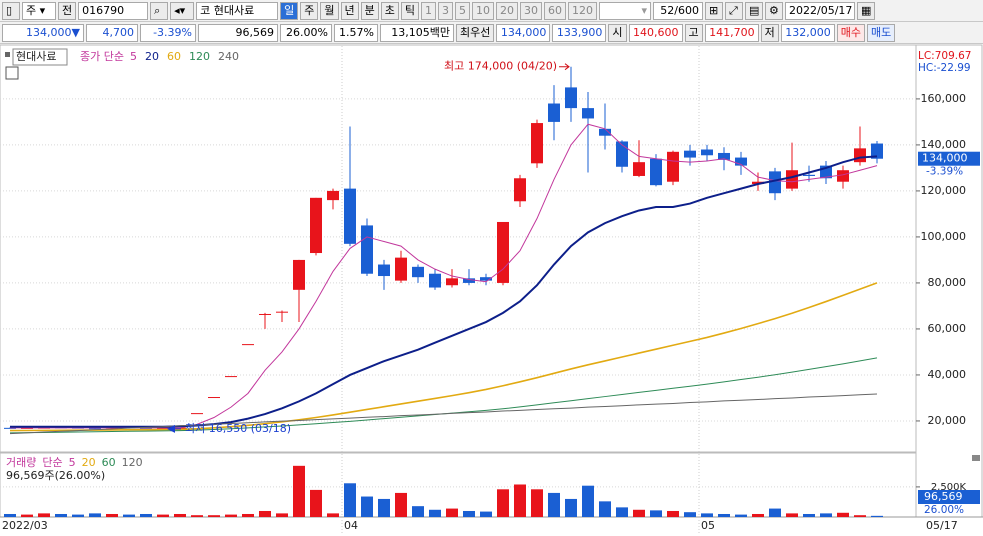 The width and height of the screenshot is (983, 536). I want to click on volume-legend-entry: 60, so click(109, 462).